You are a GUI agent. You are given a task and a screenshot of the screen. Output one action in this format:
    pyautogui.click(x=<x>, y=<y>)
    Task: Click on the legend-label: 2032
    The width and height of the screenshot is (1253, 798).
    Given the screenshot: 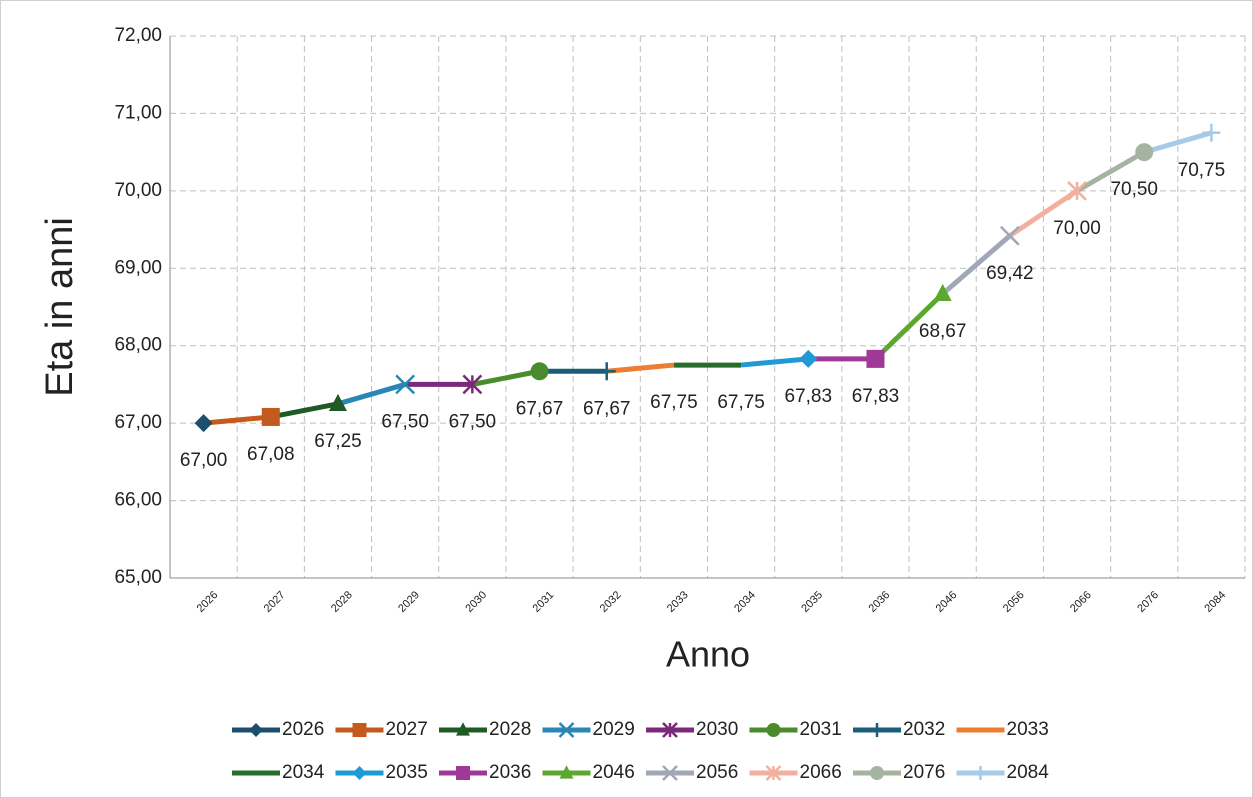 What is the action you would take?
    pyautogui.click(x=924, y=729)
    